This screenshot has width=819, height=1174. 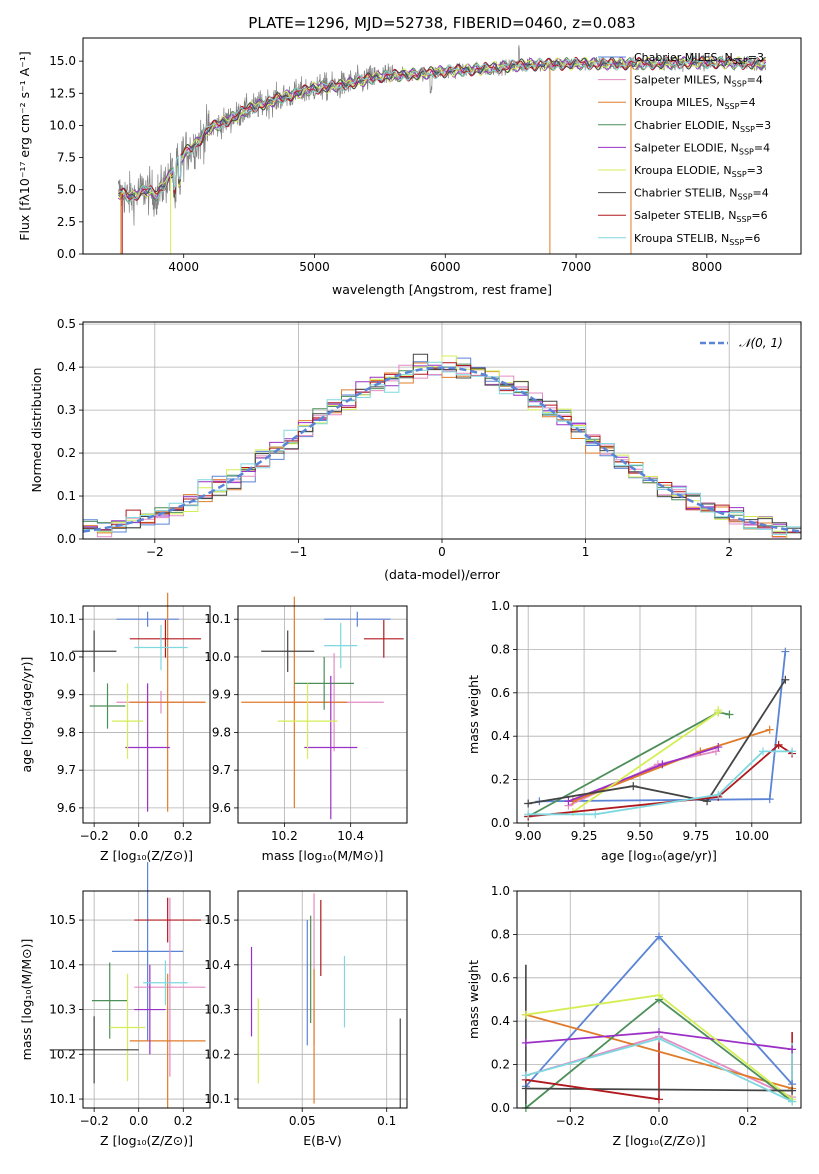 What do you see at coordinates (752, 836) in the screenshot?
I see `xtick-label: 10.00` at bounding box center [752, 836].